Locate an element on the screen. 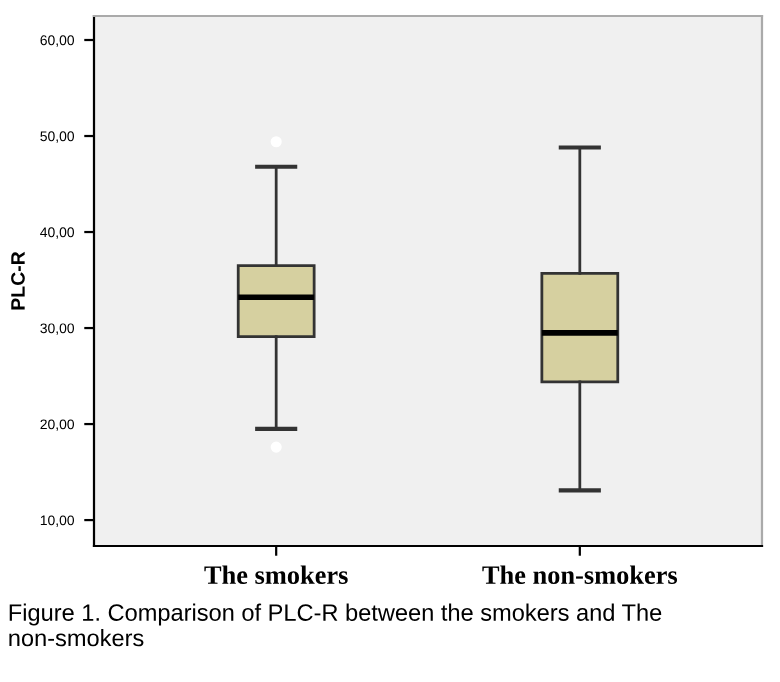 Image resolution: width=780 pixels, height=682 pixels. caption: Figure 1. Comparison of PLC-R between the smokers and The non-smokers is located at coordinates (335, 625).